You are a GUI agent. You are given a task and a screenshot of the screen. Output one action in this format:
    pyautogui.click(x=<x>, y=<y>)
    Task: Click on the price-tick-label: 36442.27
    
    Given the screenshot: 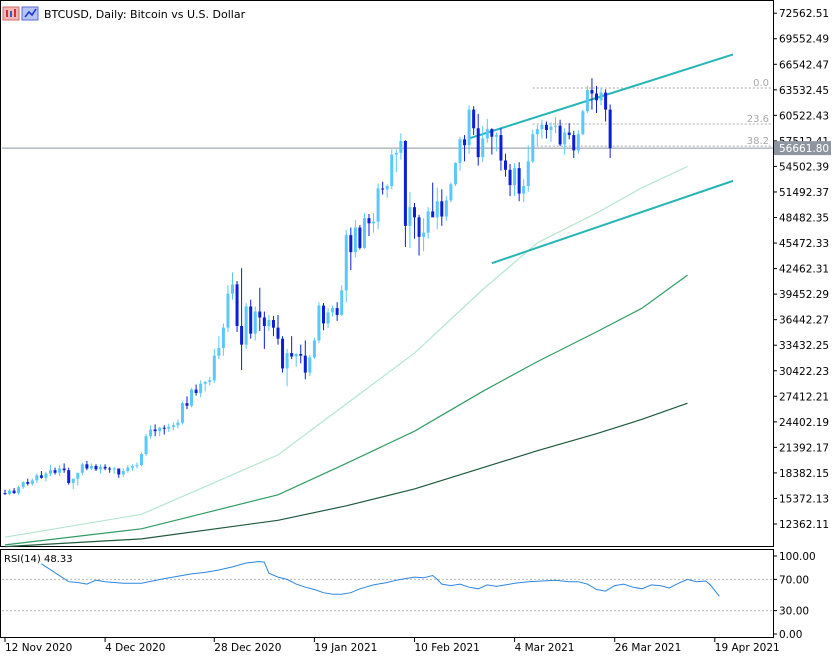 What is the action you would take?
    pyautogui.click(x=804, y=321)
    